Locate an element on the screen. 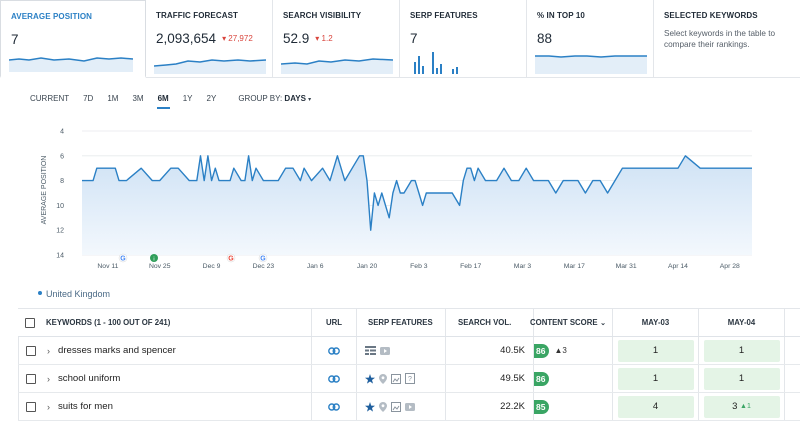  google-update-icon: i is located at coordinates (154, 258).